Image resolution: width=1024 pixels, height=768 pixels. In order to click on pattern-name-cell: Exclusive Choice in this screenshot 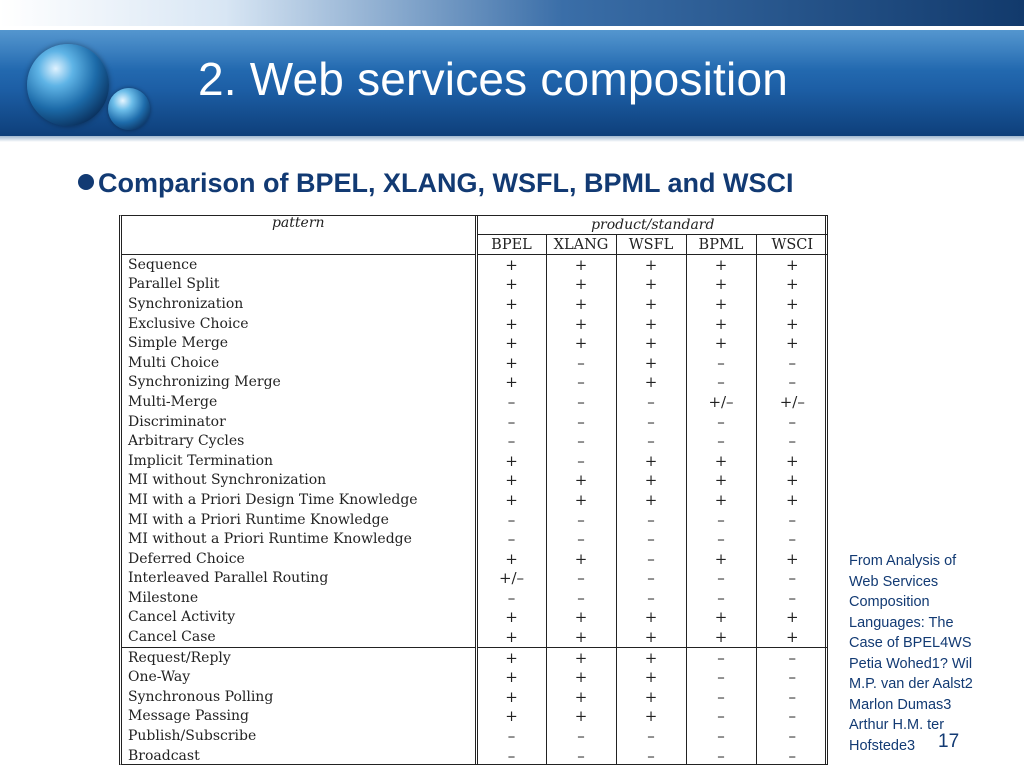, I will do `click(300, 323)`.